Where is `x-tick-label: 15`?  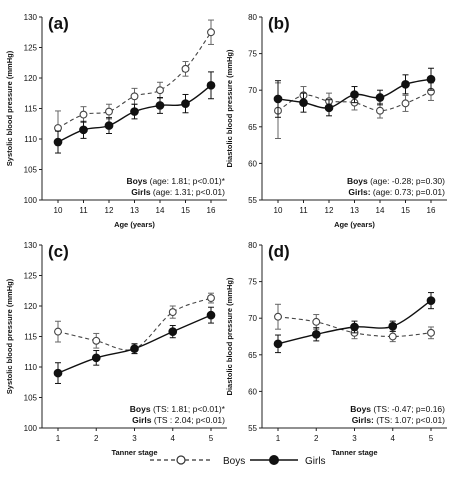
x-tick-label: 15 is located at coordinates (405, 210).